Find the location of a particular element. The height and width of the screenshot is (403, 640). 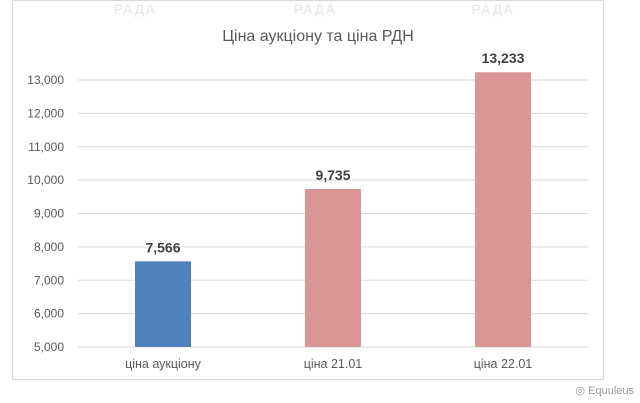

y-tick-label: 9,000 is located at coordinates (49, 214).